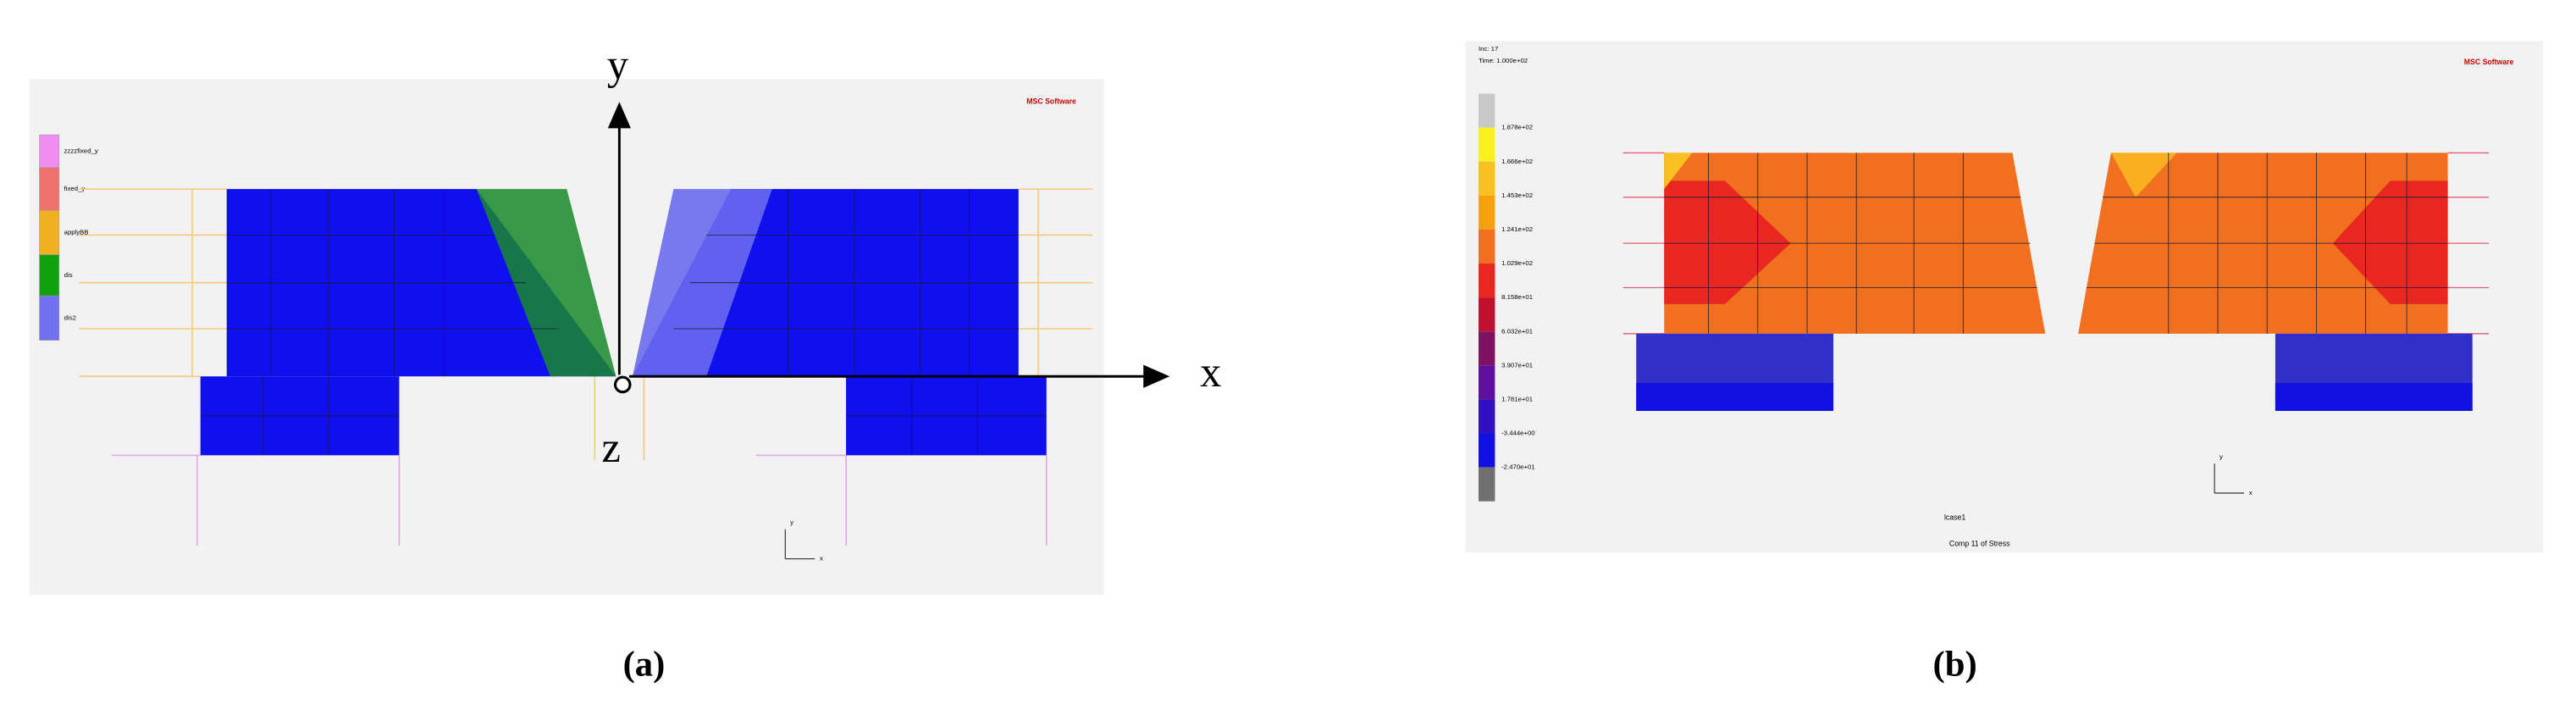  What do you see at coordinates (1210, 372) in the screenshot?
I see `axis-label-x: x` at bounding box center [1210, 372].